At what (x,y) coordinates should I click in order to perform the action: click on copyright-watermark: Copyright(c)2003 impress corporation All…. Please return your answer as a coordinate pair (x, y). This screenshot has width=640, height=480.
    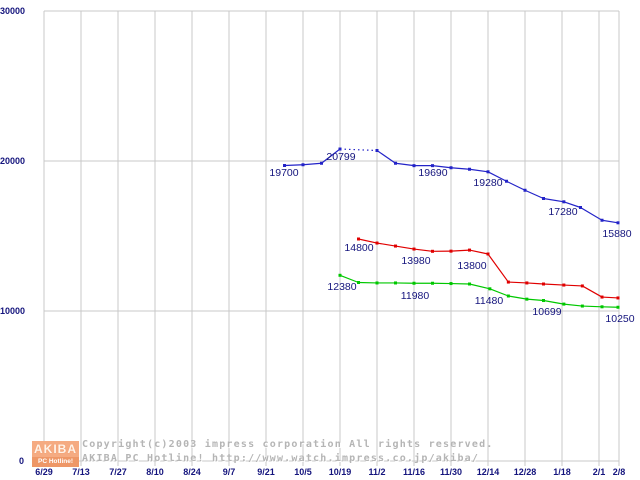
    Looking at the image, I should click on (288, 452).